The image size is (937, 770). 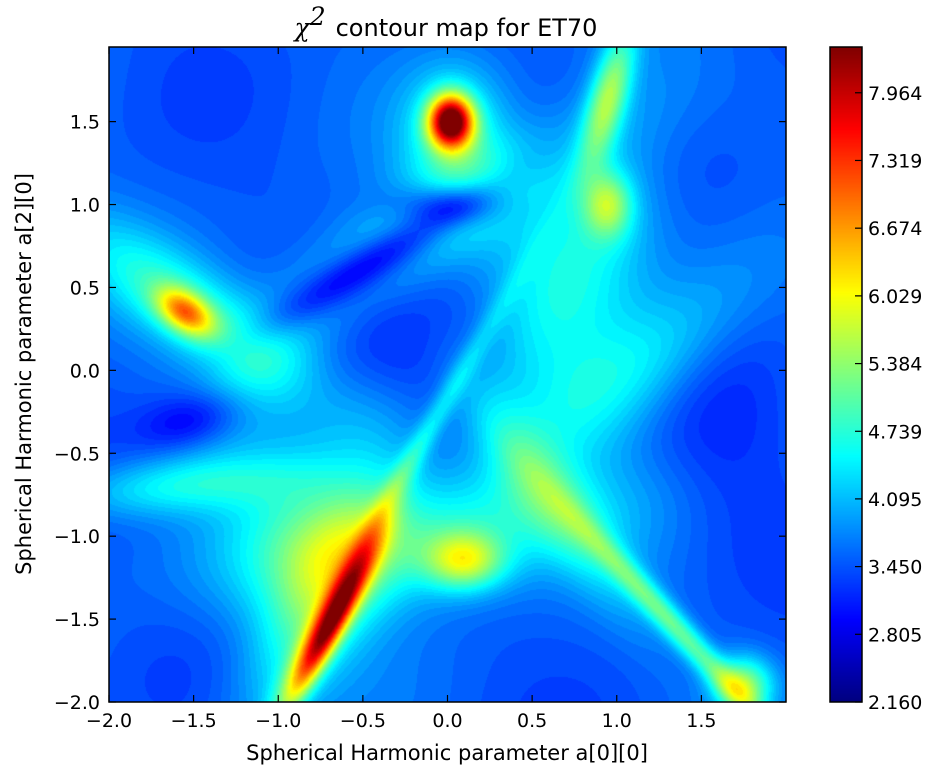 What do you see at coordinates (85, 371) in the screenshot?
I see `y-tick-label: 0.0` at bounding box center [85, 371].